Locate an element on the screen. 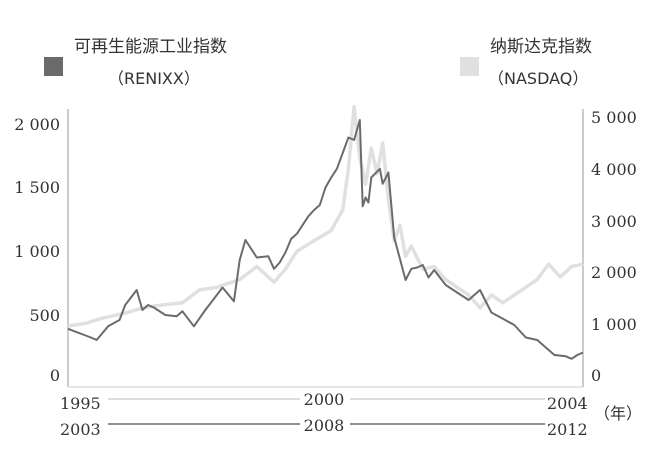  y-left-tick: 1 500 is located at coordinates (37, 187).